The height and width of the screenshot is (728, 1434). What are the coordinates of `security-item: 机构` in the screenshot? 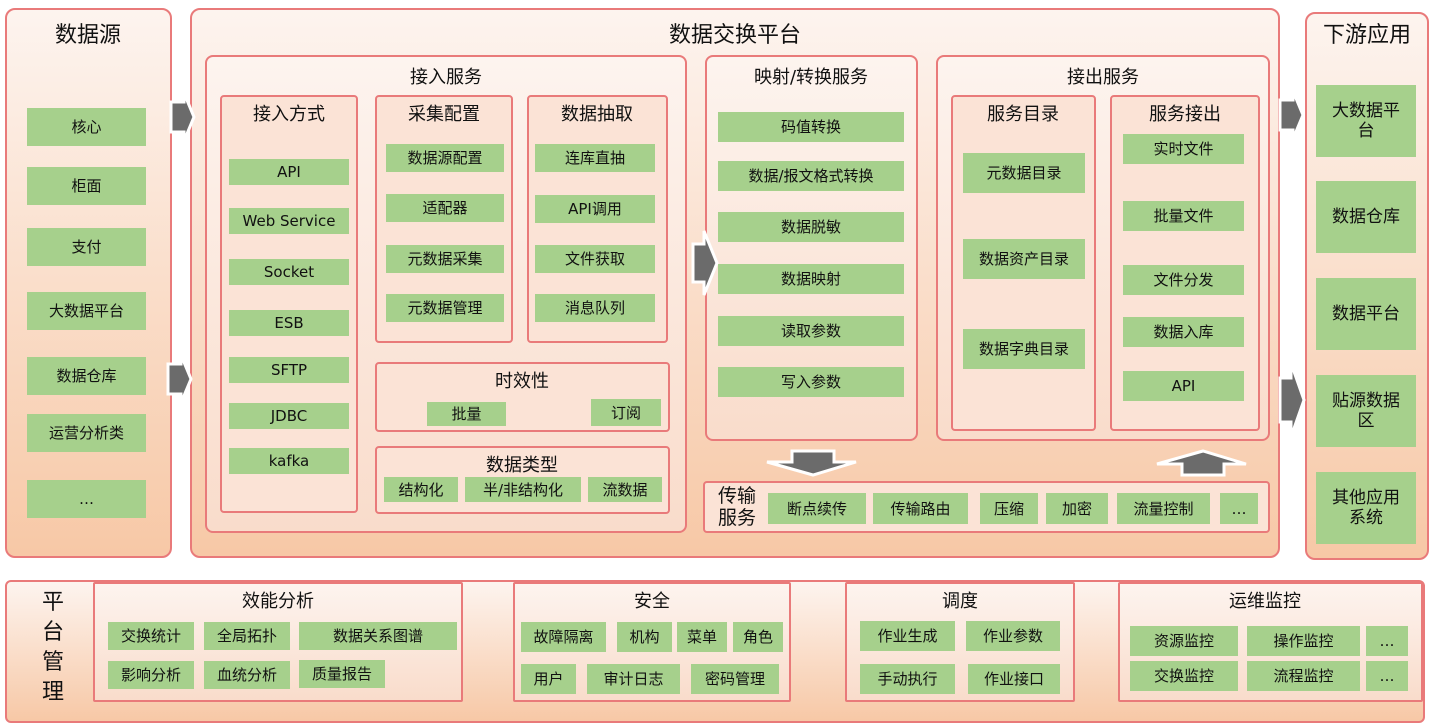 It's located at (644, 637).